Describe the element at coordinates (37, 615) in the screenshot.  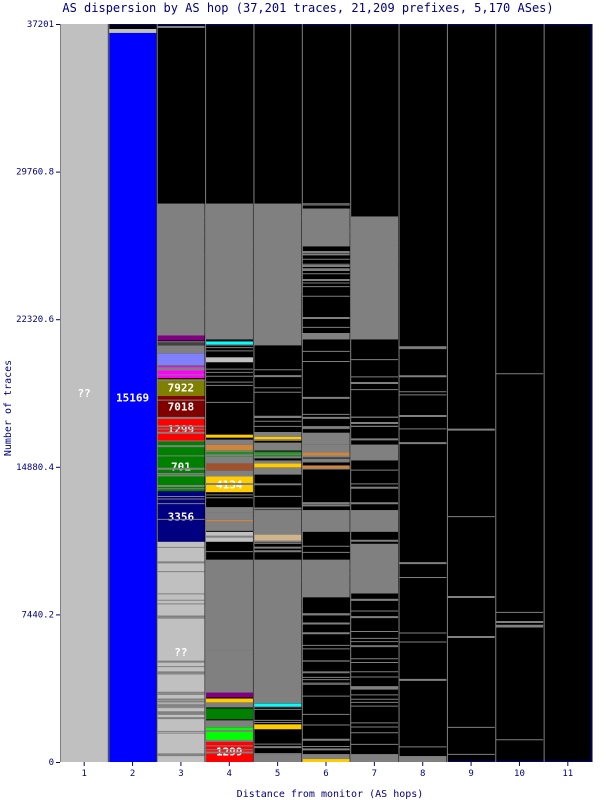
I see `y-tick-label: 7440.2` at that location.